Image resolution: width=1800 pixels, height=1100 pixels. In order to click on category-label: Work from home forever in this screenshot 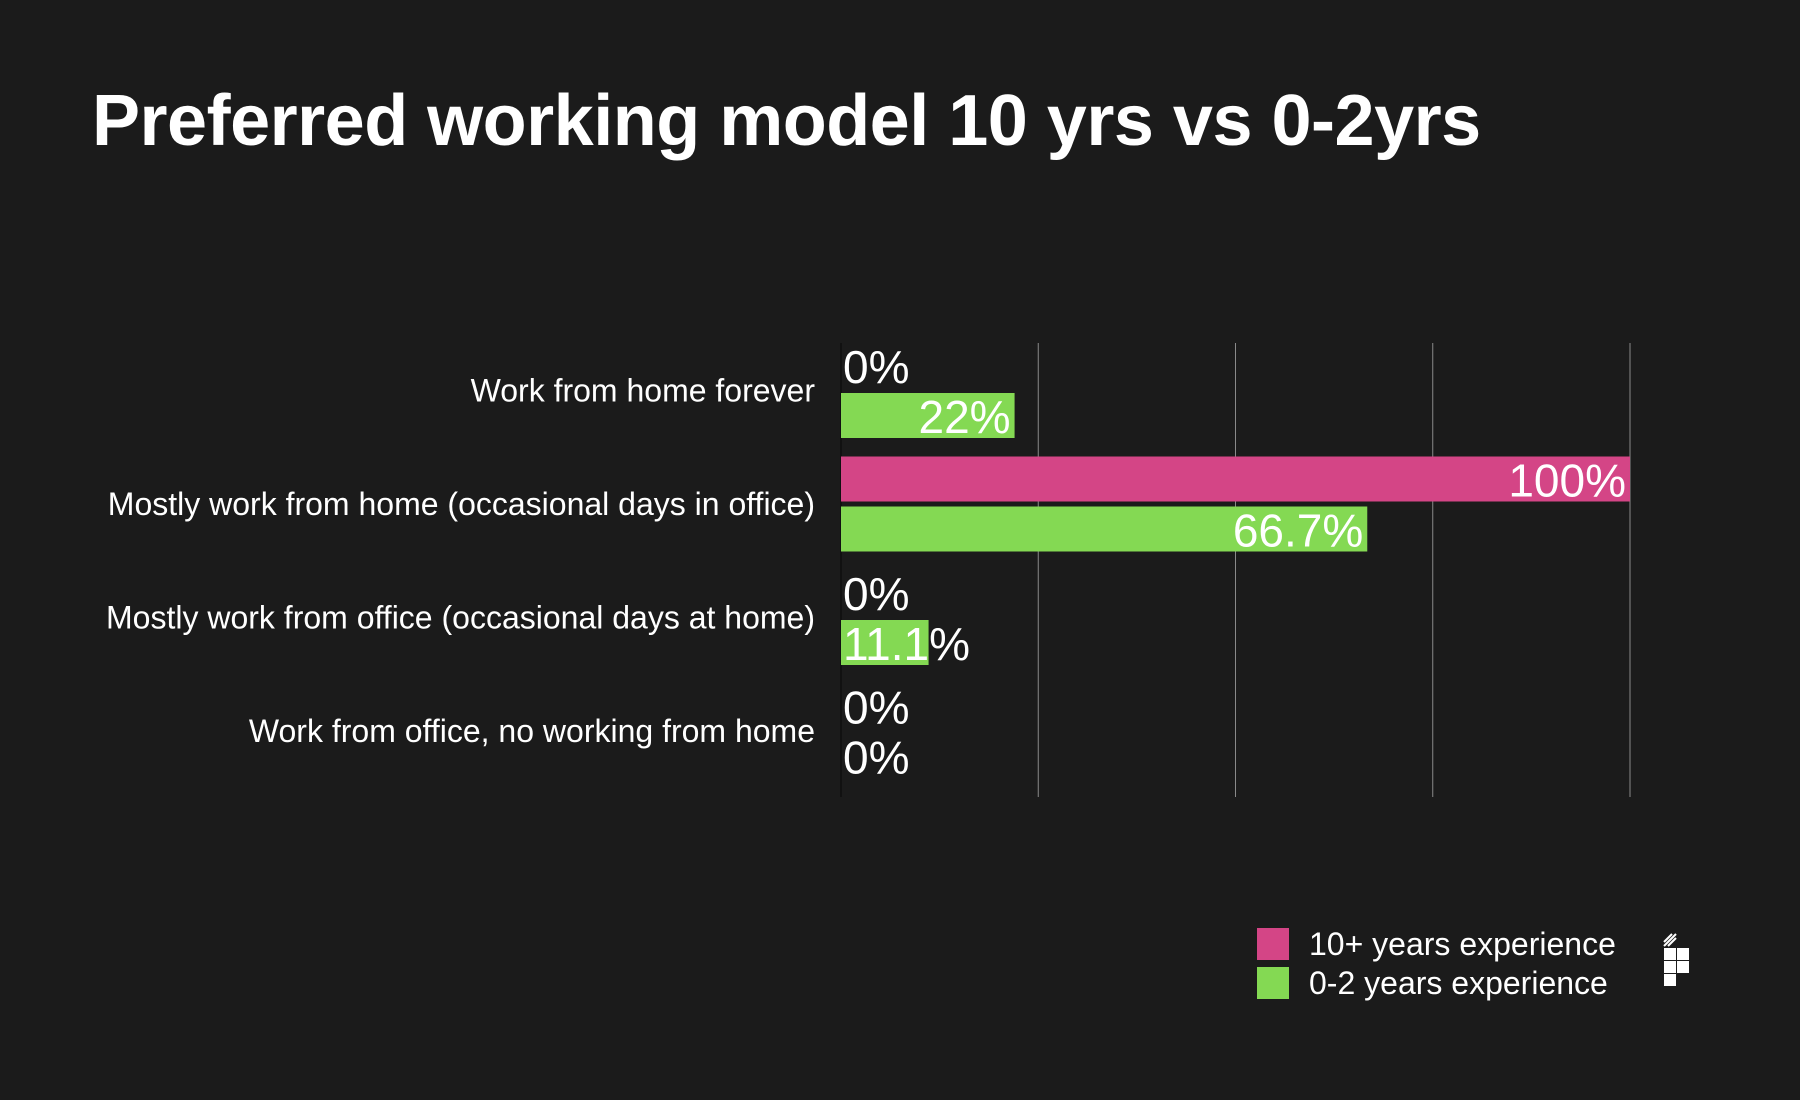, I will do `click(643, 391)`.